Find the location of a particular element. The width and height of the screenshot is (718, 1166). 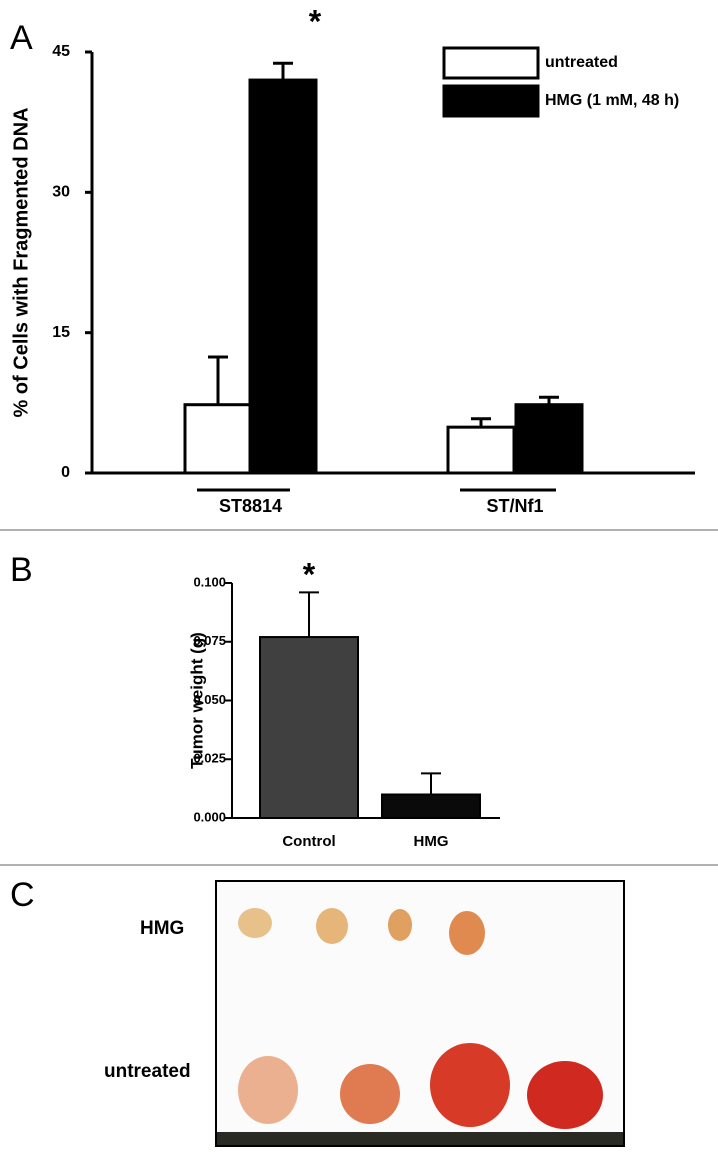

x-tick-label: ST8814 is located at coordinates (250, 506).